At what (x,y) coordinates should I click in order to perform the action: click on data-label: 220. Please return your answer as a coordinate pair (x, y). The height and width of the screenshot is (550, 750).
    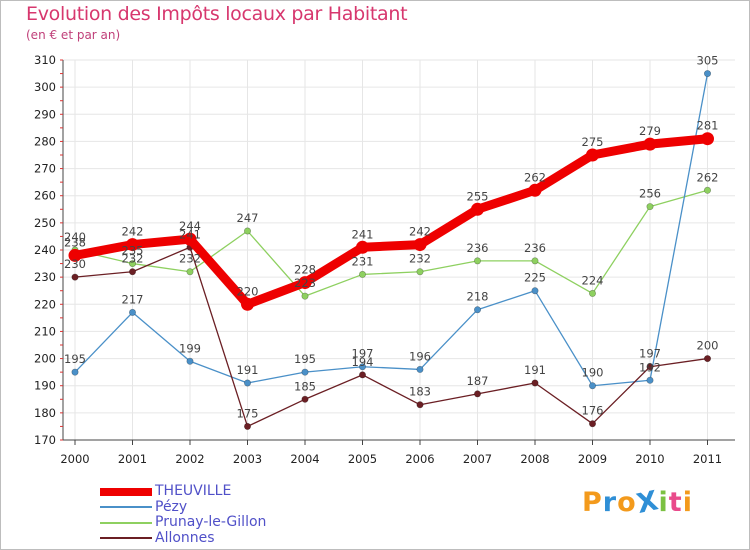
    Looking at the image, I should click on (248, 291).